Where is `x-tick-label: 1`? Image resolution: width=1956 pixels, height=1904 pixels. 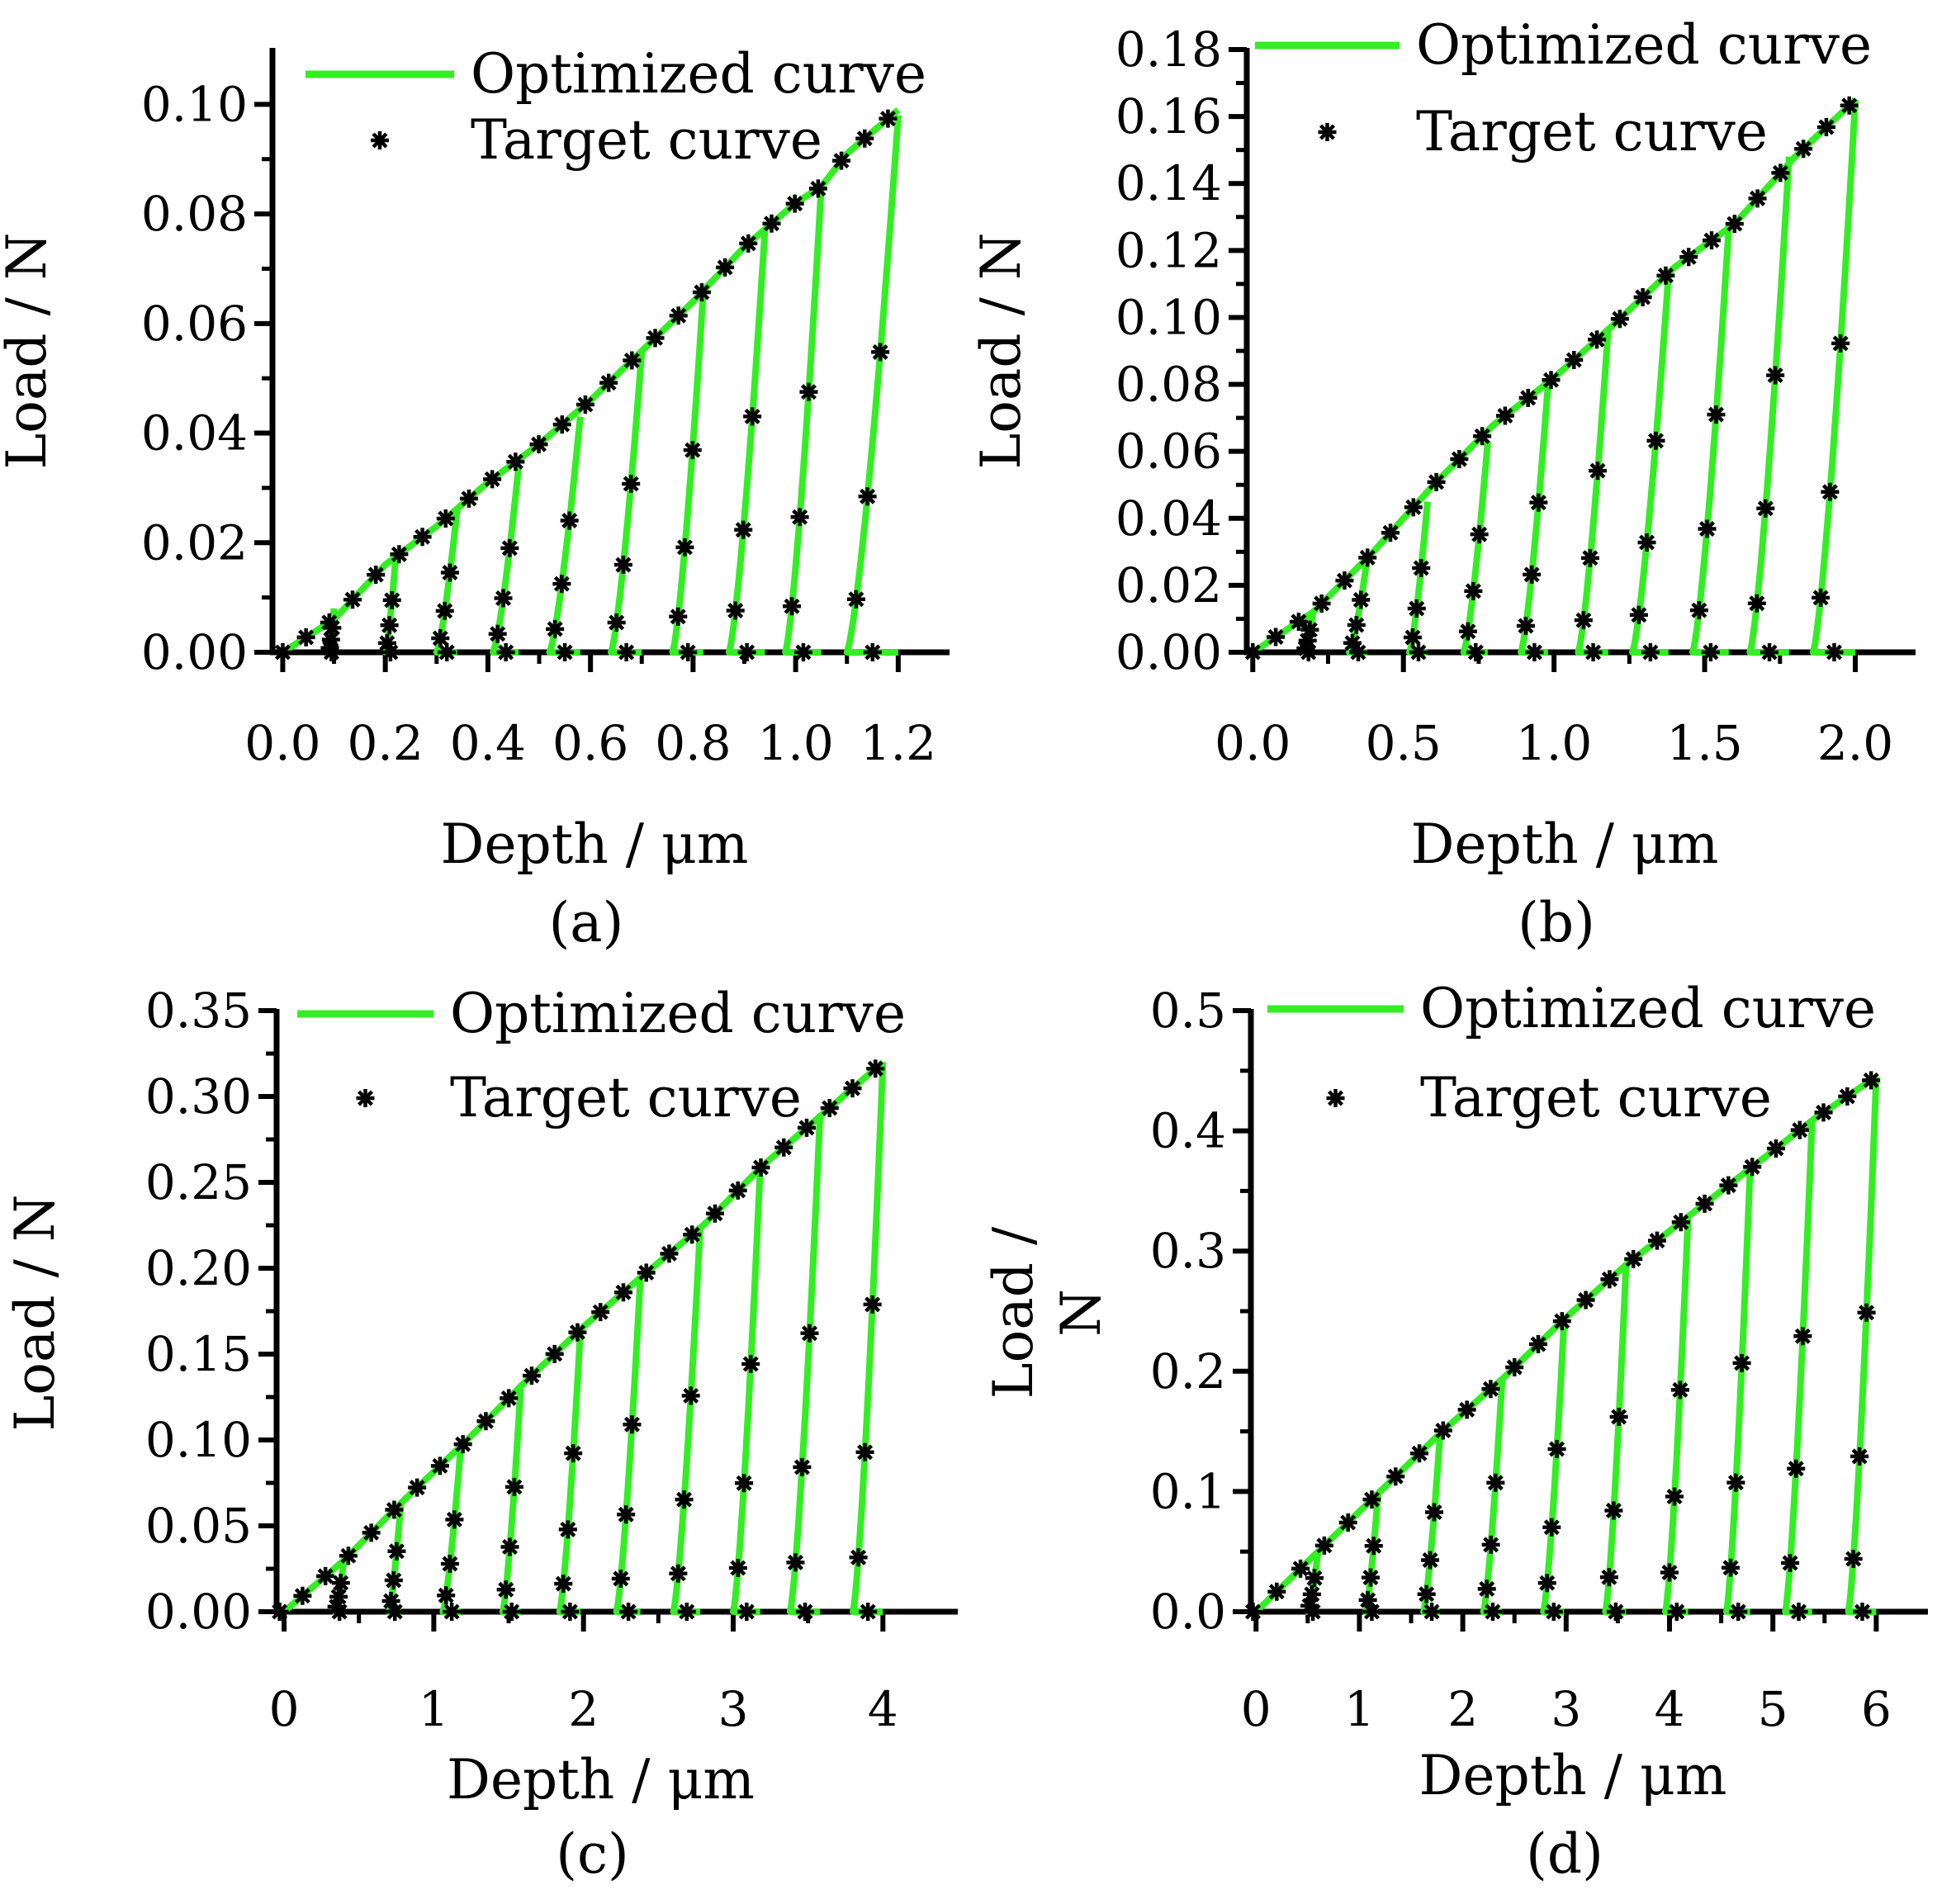 x-tick-label: 1 is located at coordinates (434, 1709).